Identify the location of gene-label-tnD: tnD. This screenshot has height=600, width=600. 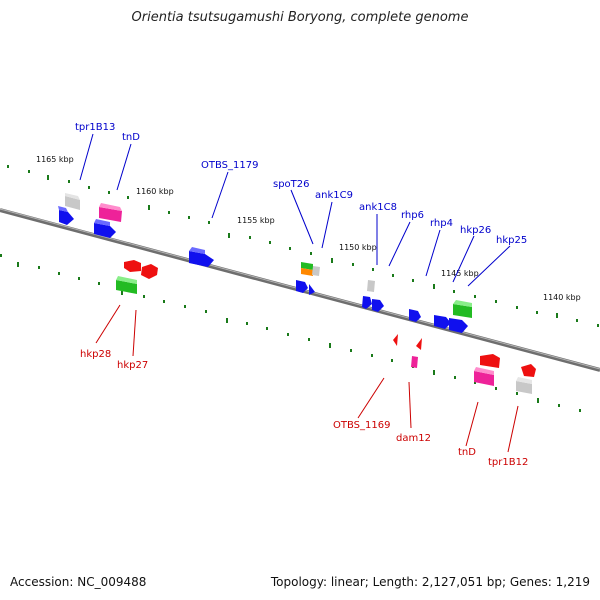
(131, 137).